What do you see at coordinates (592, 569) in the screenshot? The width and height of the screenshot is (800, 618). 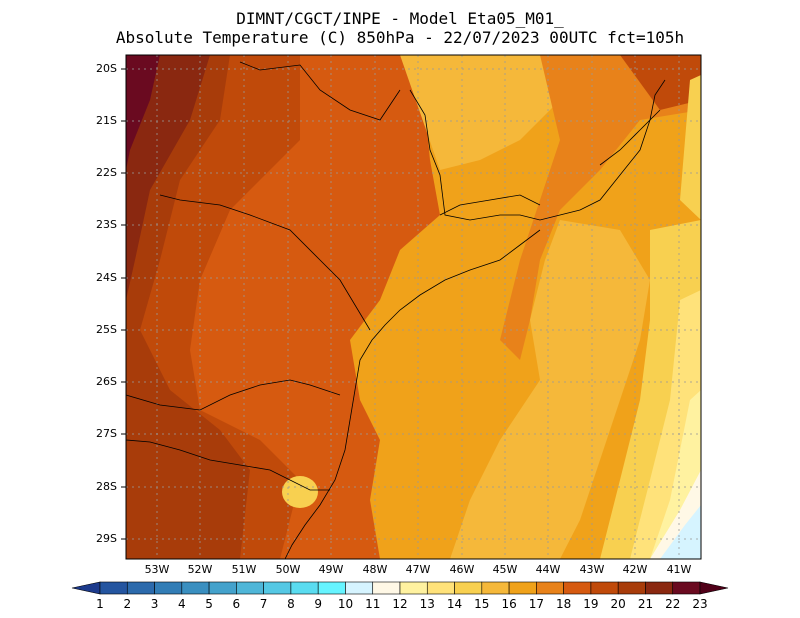 I see `lon-label: 43W` at bounding box center [592, 569].